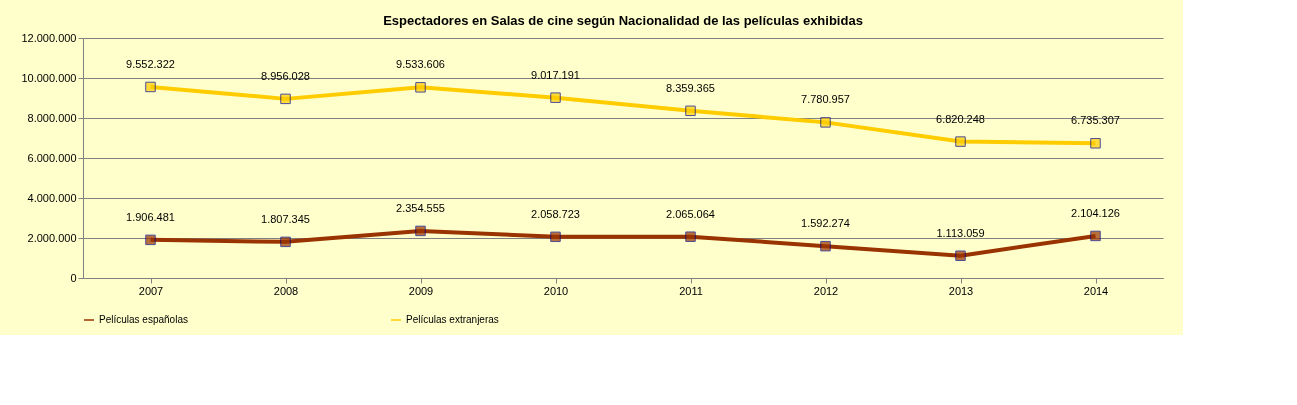  What do you see at coordinates (825, 99) in the screenshot?
I see `data-label: 7.780.957` at bounding box center [825, 99].